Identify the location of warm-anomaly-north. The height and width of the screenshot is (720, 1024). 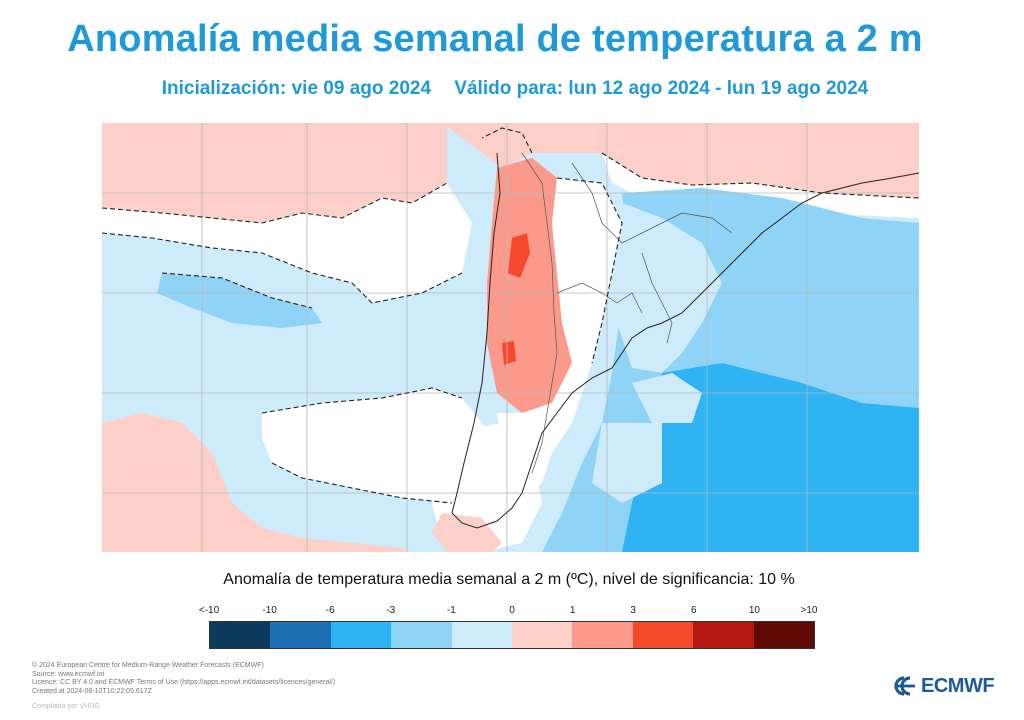
(680, 160).